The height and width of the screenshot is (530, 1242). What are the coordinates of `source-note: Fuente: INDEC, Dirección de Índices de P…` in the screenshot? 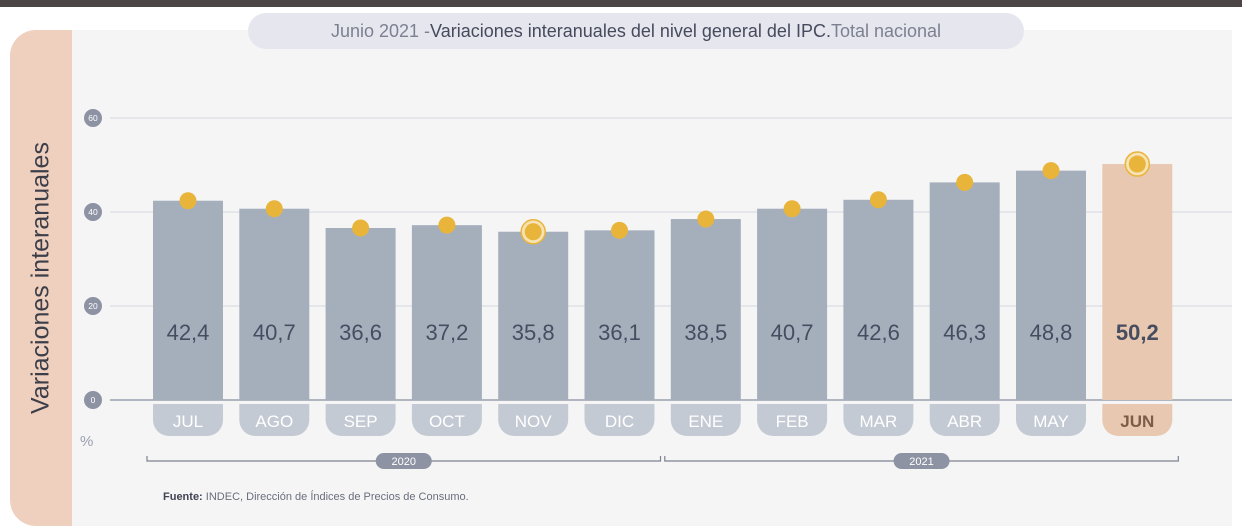 It's located at (316, 497).